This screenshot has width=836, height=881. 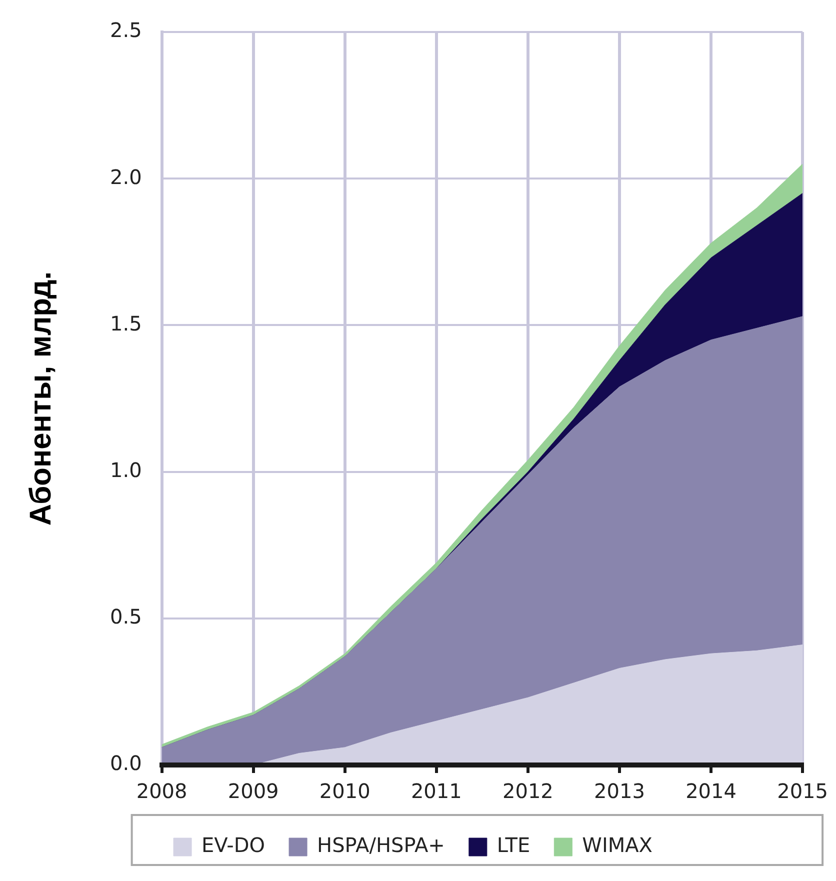 What do you see at coordinates (619, 791) in the screenshot?
I see `x-tick-label: 2013` at bounding box center [619, 791].